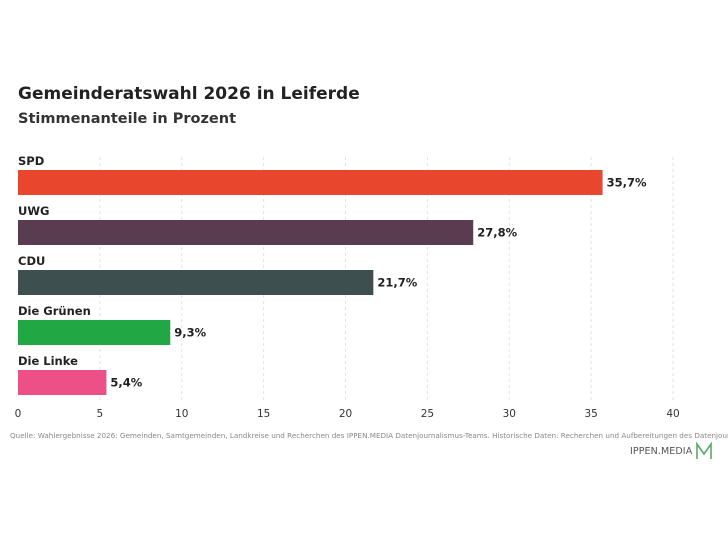 The width and height of the screenshot is (728, 546). Describe the element at coordinates (127, 119) in the screenshot. I see `chart-subtitle: Stimmenanteile in Prozent` at that location.